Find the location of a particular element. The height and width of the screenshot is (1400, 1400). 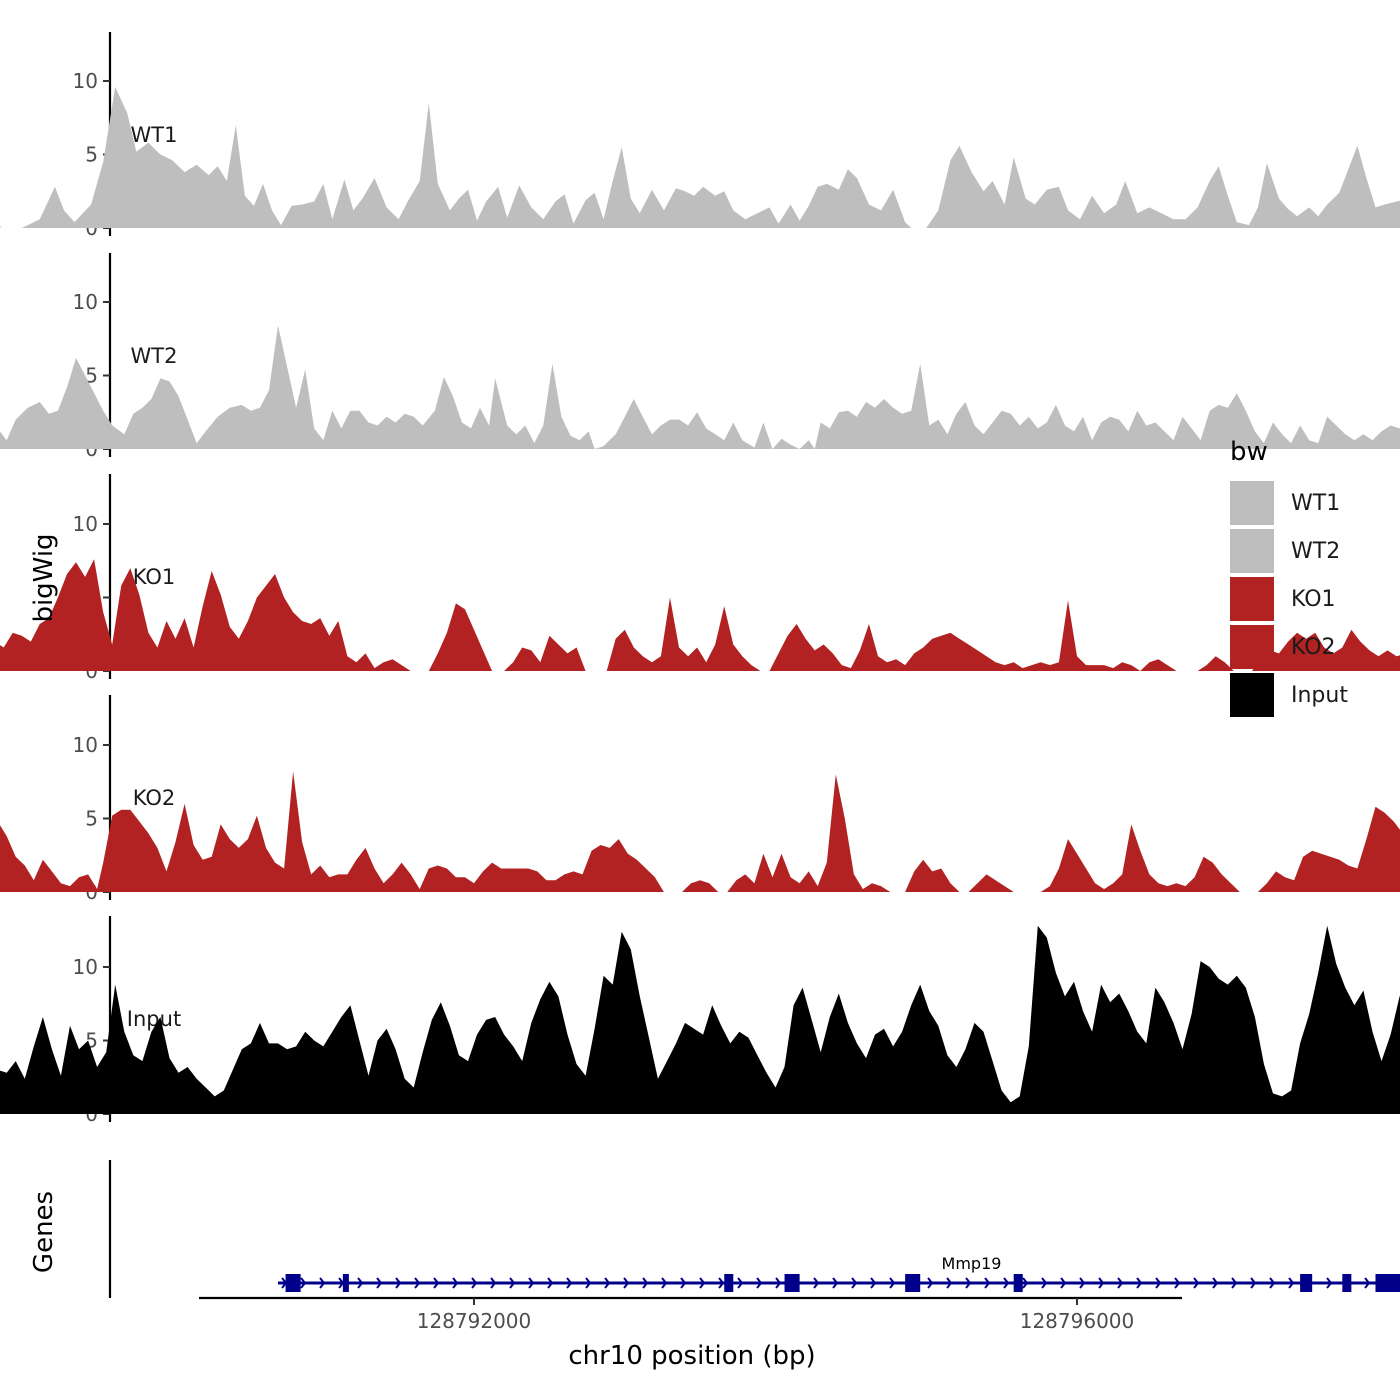

legend-label: Input is located at coordinates (1319, 695).